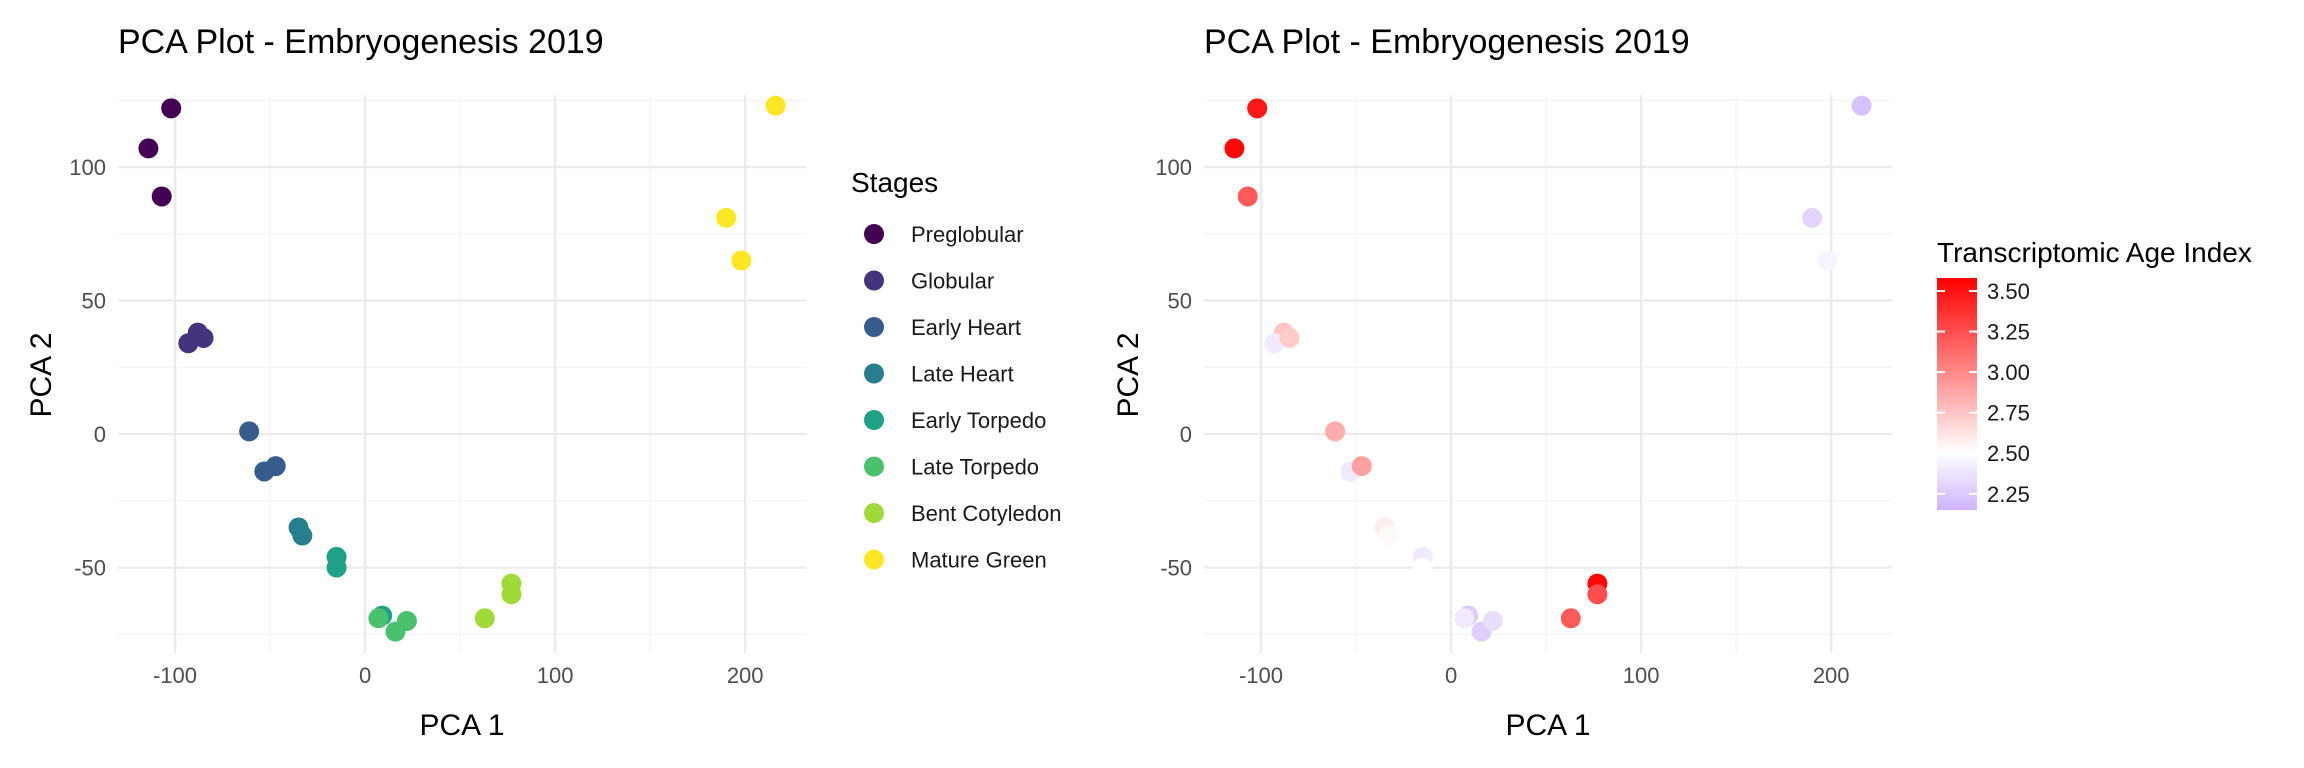  I want to click on legend-key-globular, so click(874, 280).